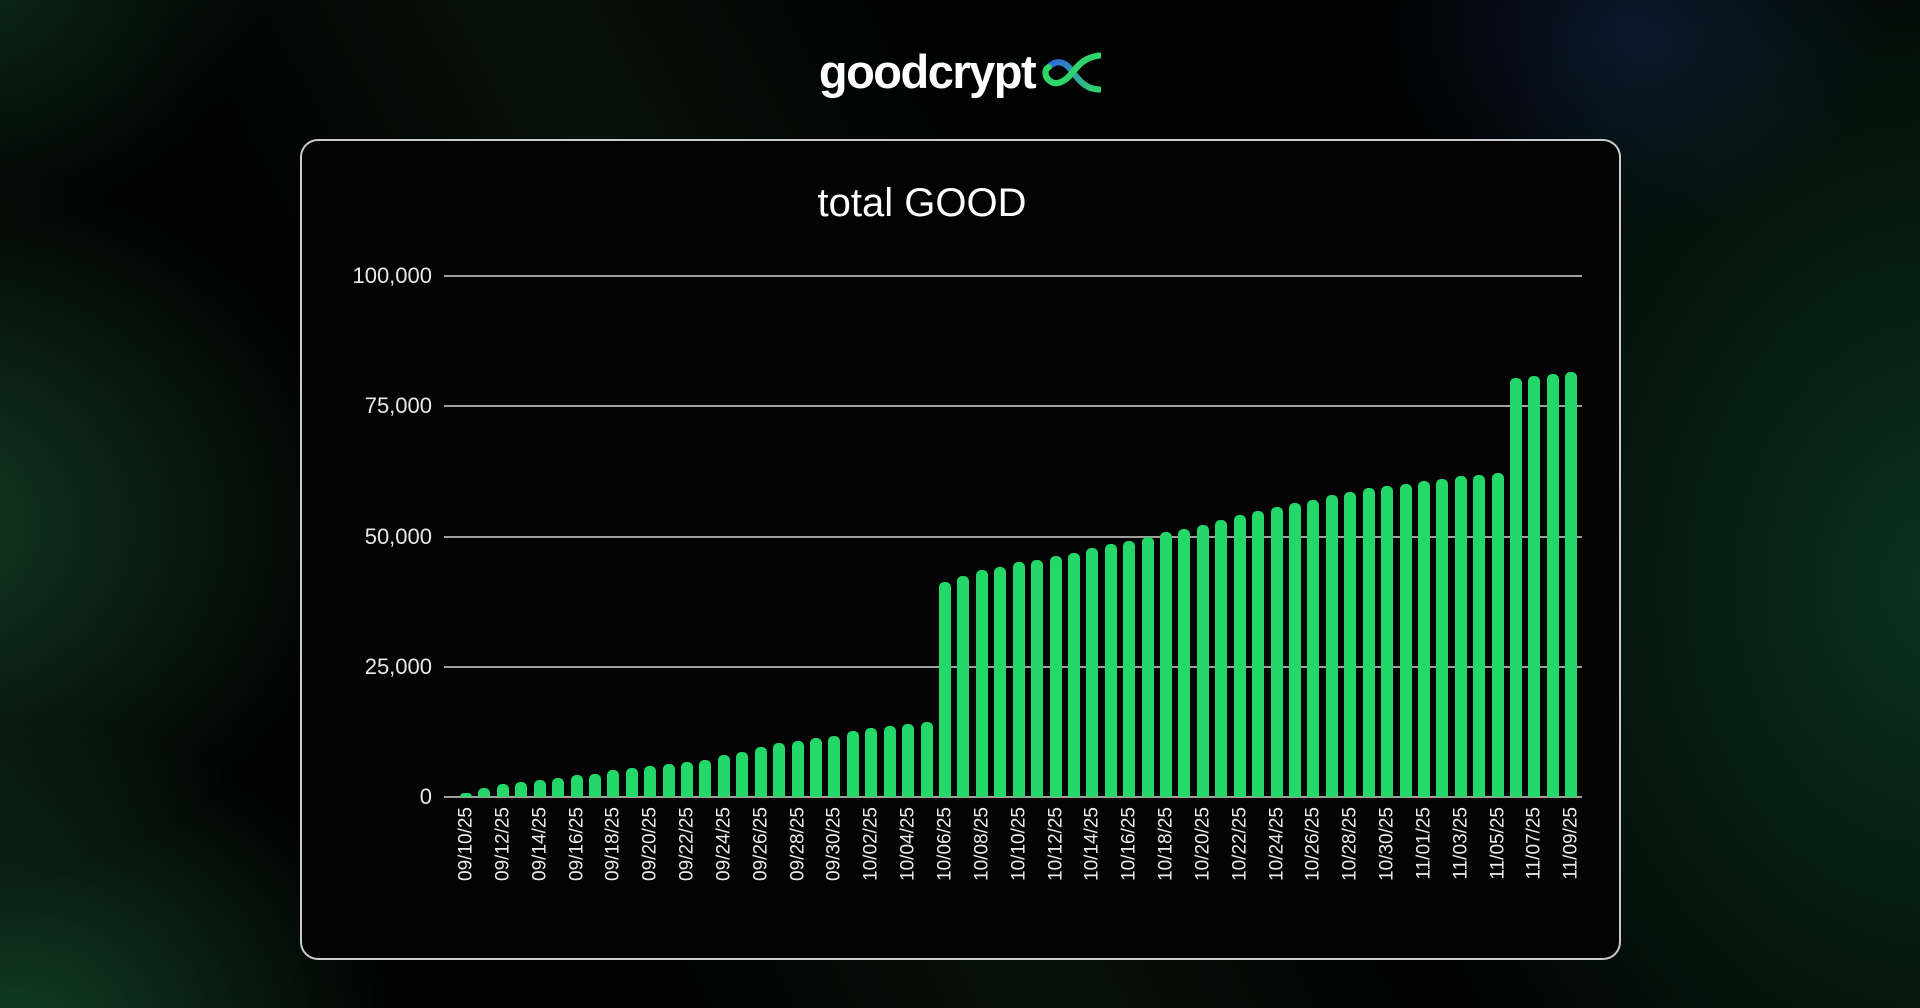 The width and height of the screenshot is (1920, 1008). I want to click on x-tick-label: 09/26/25, so click(761, 844).